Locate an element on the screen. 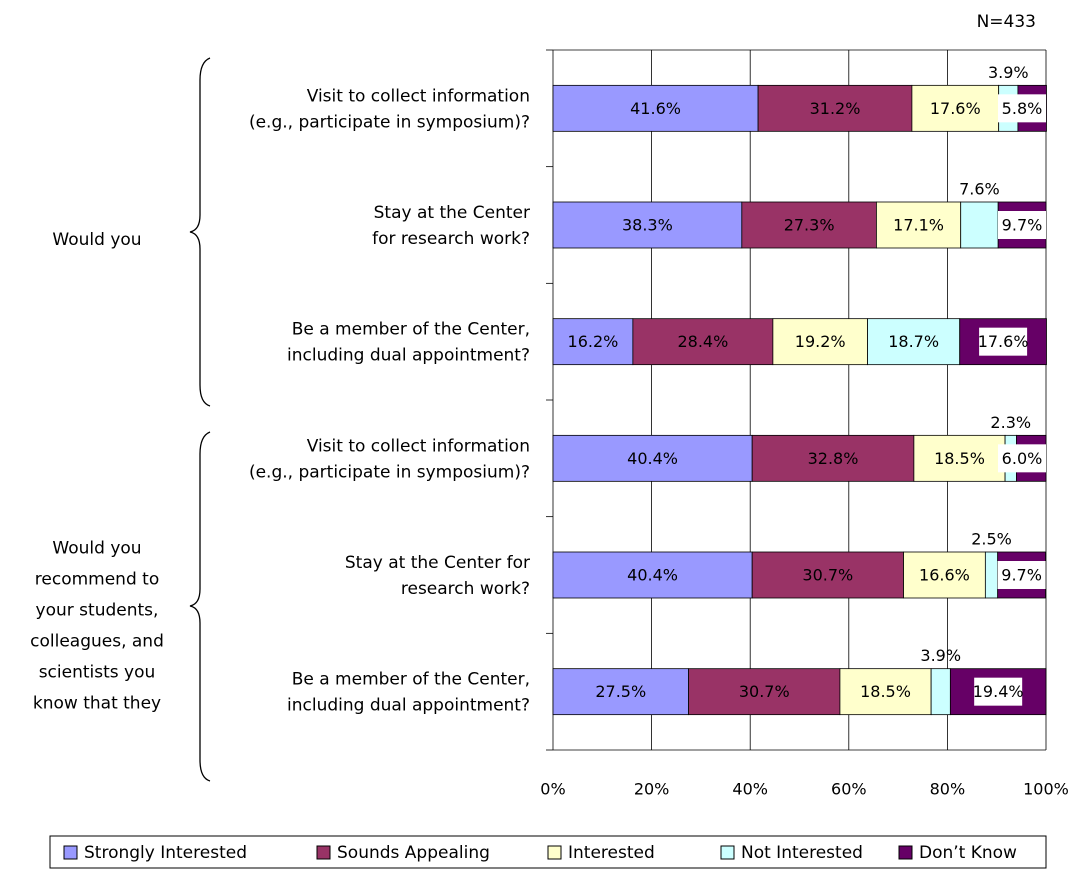 The image size is (1070, 870). category-label: Stay at the Center for is located at coordinates (437, 563).